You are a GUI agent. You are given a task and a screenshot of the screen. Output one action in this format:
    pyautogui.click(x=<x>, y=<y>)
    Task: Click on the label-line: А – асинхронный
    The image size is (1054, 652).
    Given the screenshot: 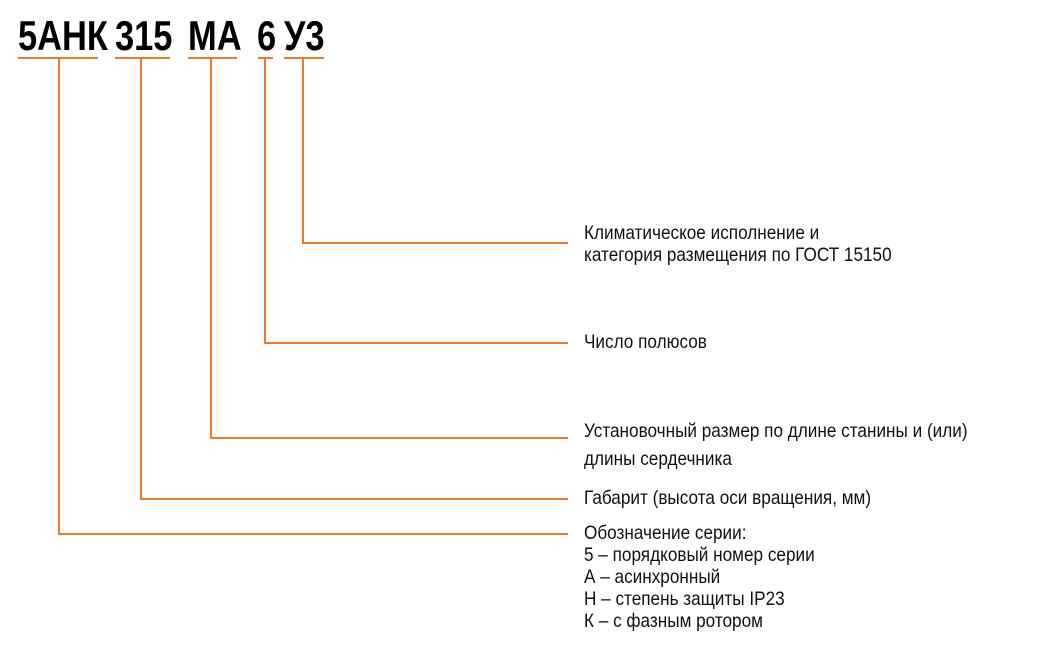 What is the action you would take?
    pyautogui.click(x=652, y=577)
    